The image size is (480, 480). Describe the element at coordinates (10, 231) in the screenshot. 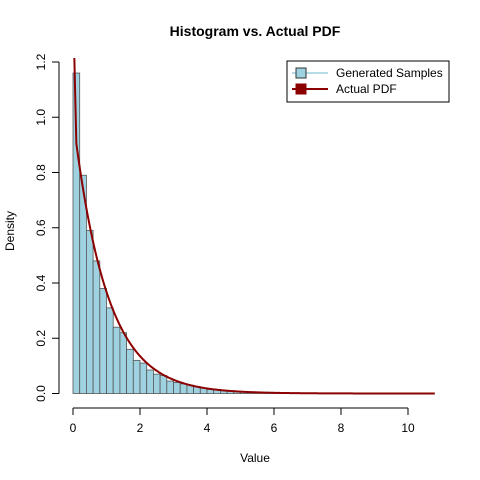

I see `y-axis-label: Density` at that location.